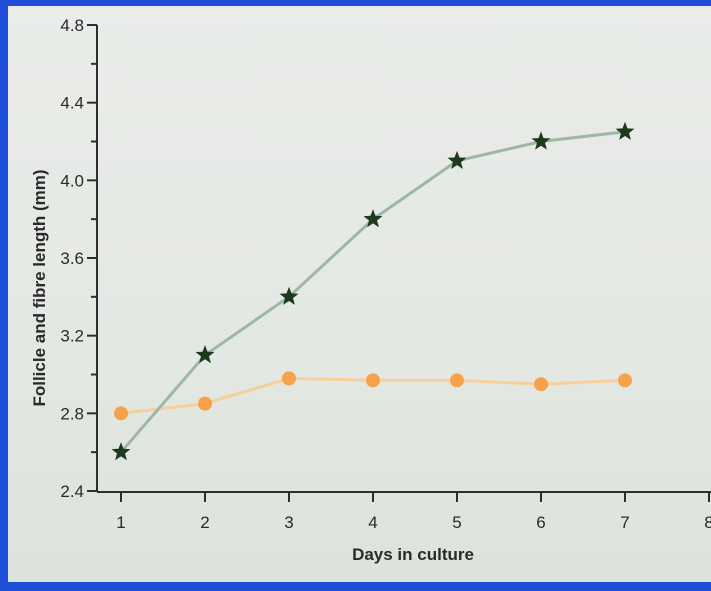 The width and height of the screenshot is (711, 591). Describe the element at coordinates (204, 522) in the screenshot. I see `x-tick-label: 2` at that location.